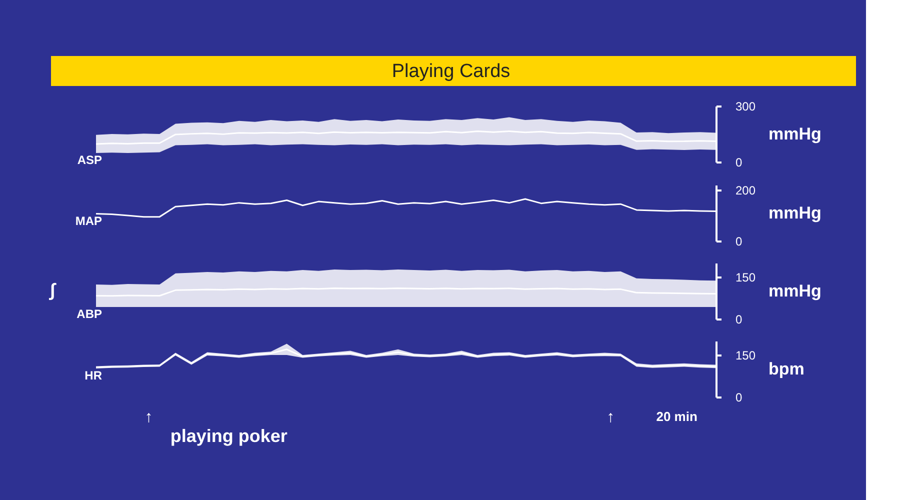 Image resolution: width=898 pixels, height=500 pixels. What do you see at coordinates (229, 436) in the screenshot?
I see `text: playing poker` at bounding box center [229, 436].